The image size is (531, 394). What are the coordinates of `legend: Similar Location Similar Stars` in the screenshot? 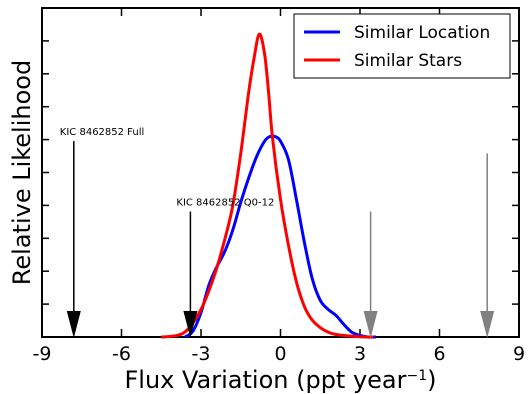 It's located at (402, 46).